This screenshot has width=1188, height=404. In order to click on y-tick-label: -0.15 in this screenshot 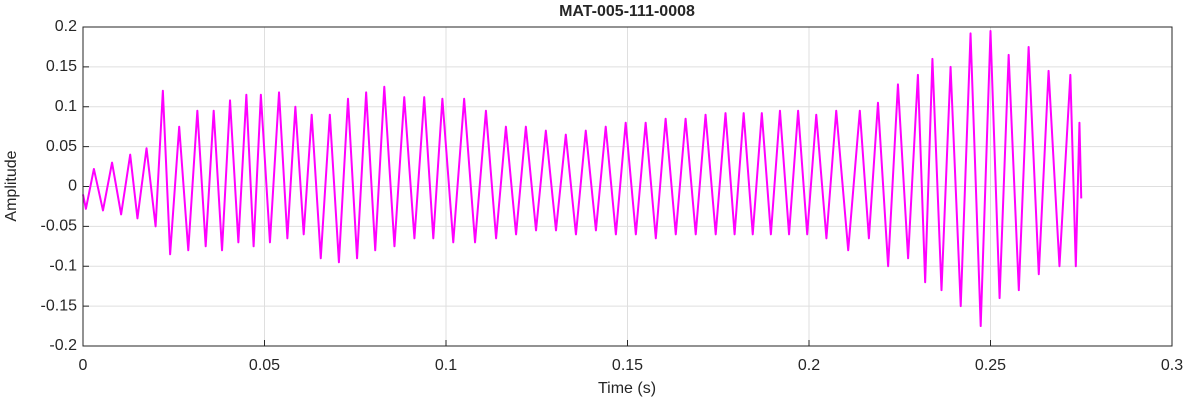, I will do `click(59, 305)`.